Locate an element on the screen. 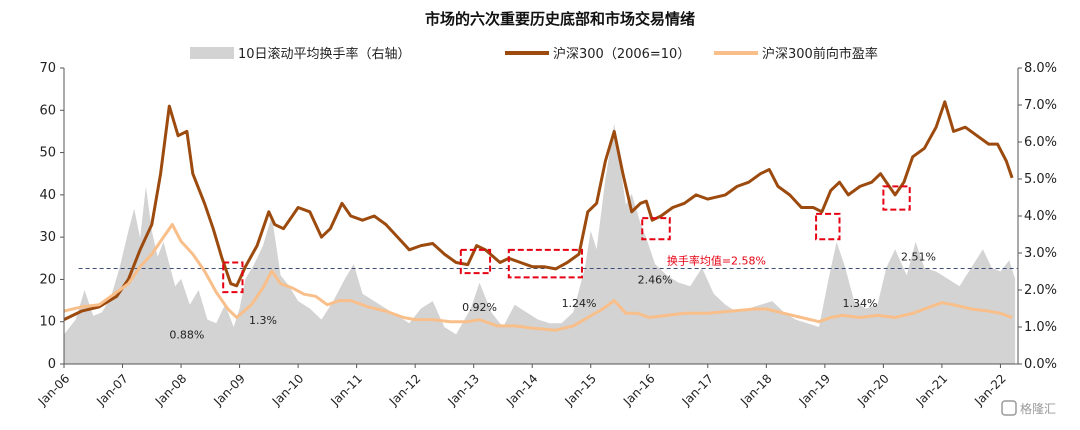  right-tick-label: 6.0% is located at coordinates (1040, 142).